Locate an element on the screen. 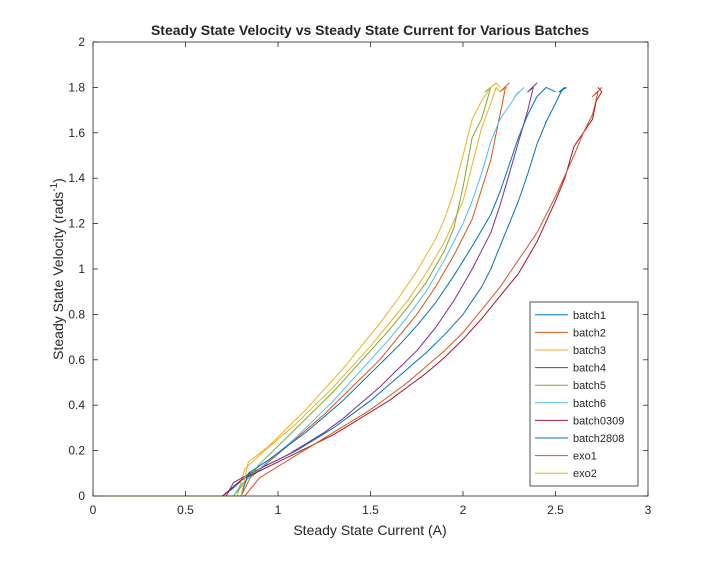 The width and height of the screenshot is (716, 562). legend-label-batch1: batch1 is located at coordinates (589, 316).